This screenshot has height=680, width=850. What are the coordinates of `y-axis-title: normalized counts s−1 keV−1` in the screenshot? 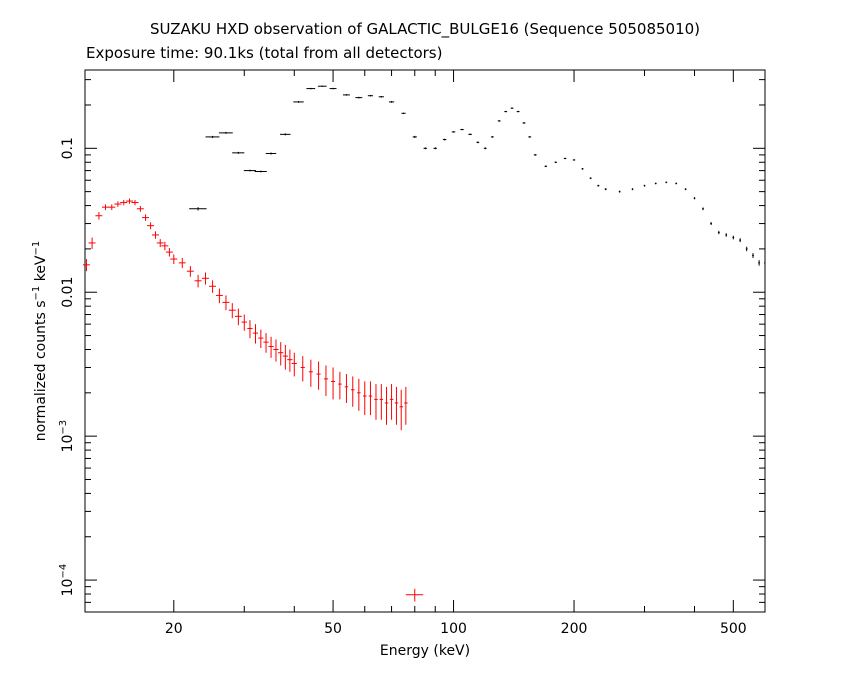 It's located at (40, 341).